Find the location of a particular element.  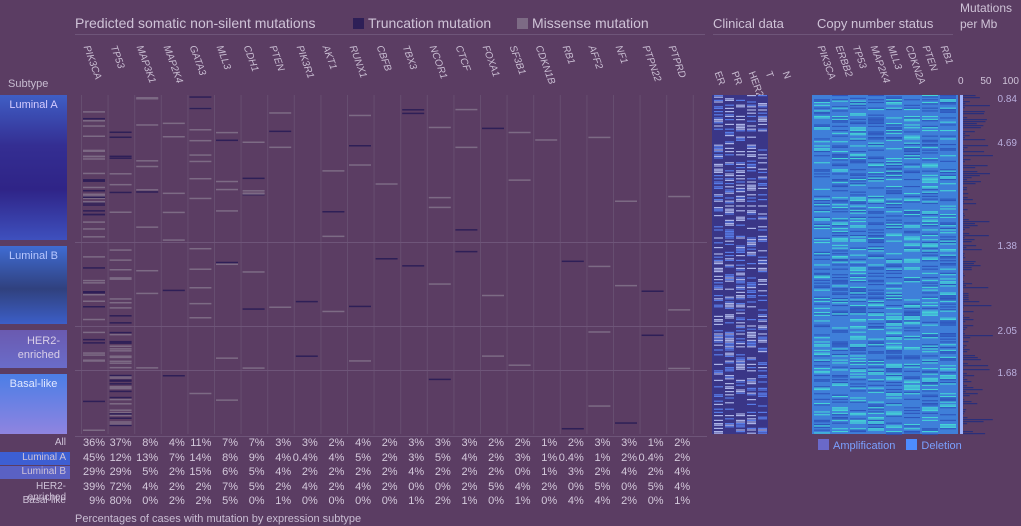

table-cell: 11% is located at coordinates (201, 443).